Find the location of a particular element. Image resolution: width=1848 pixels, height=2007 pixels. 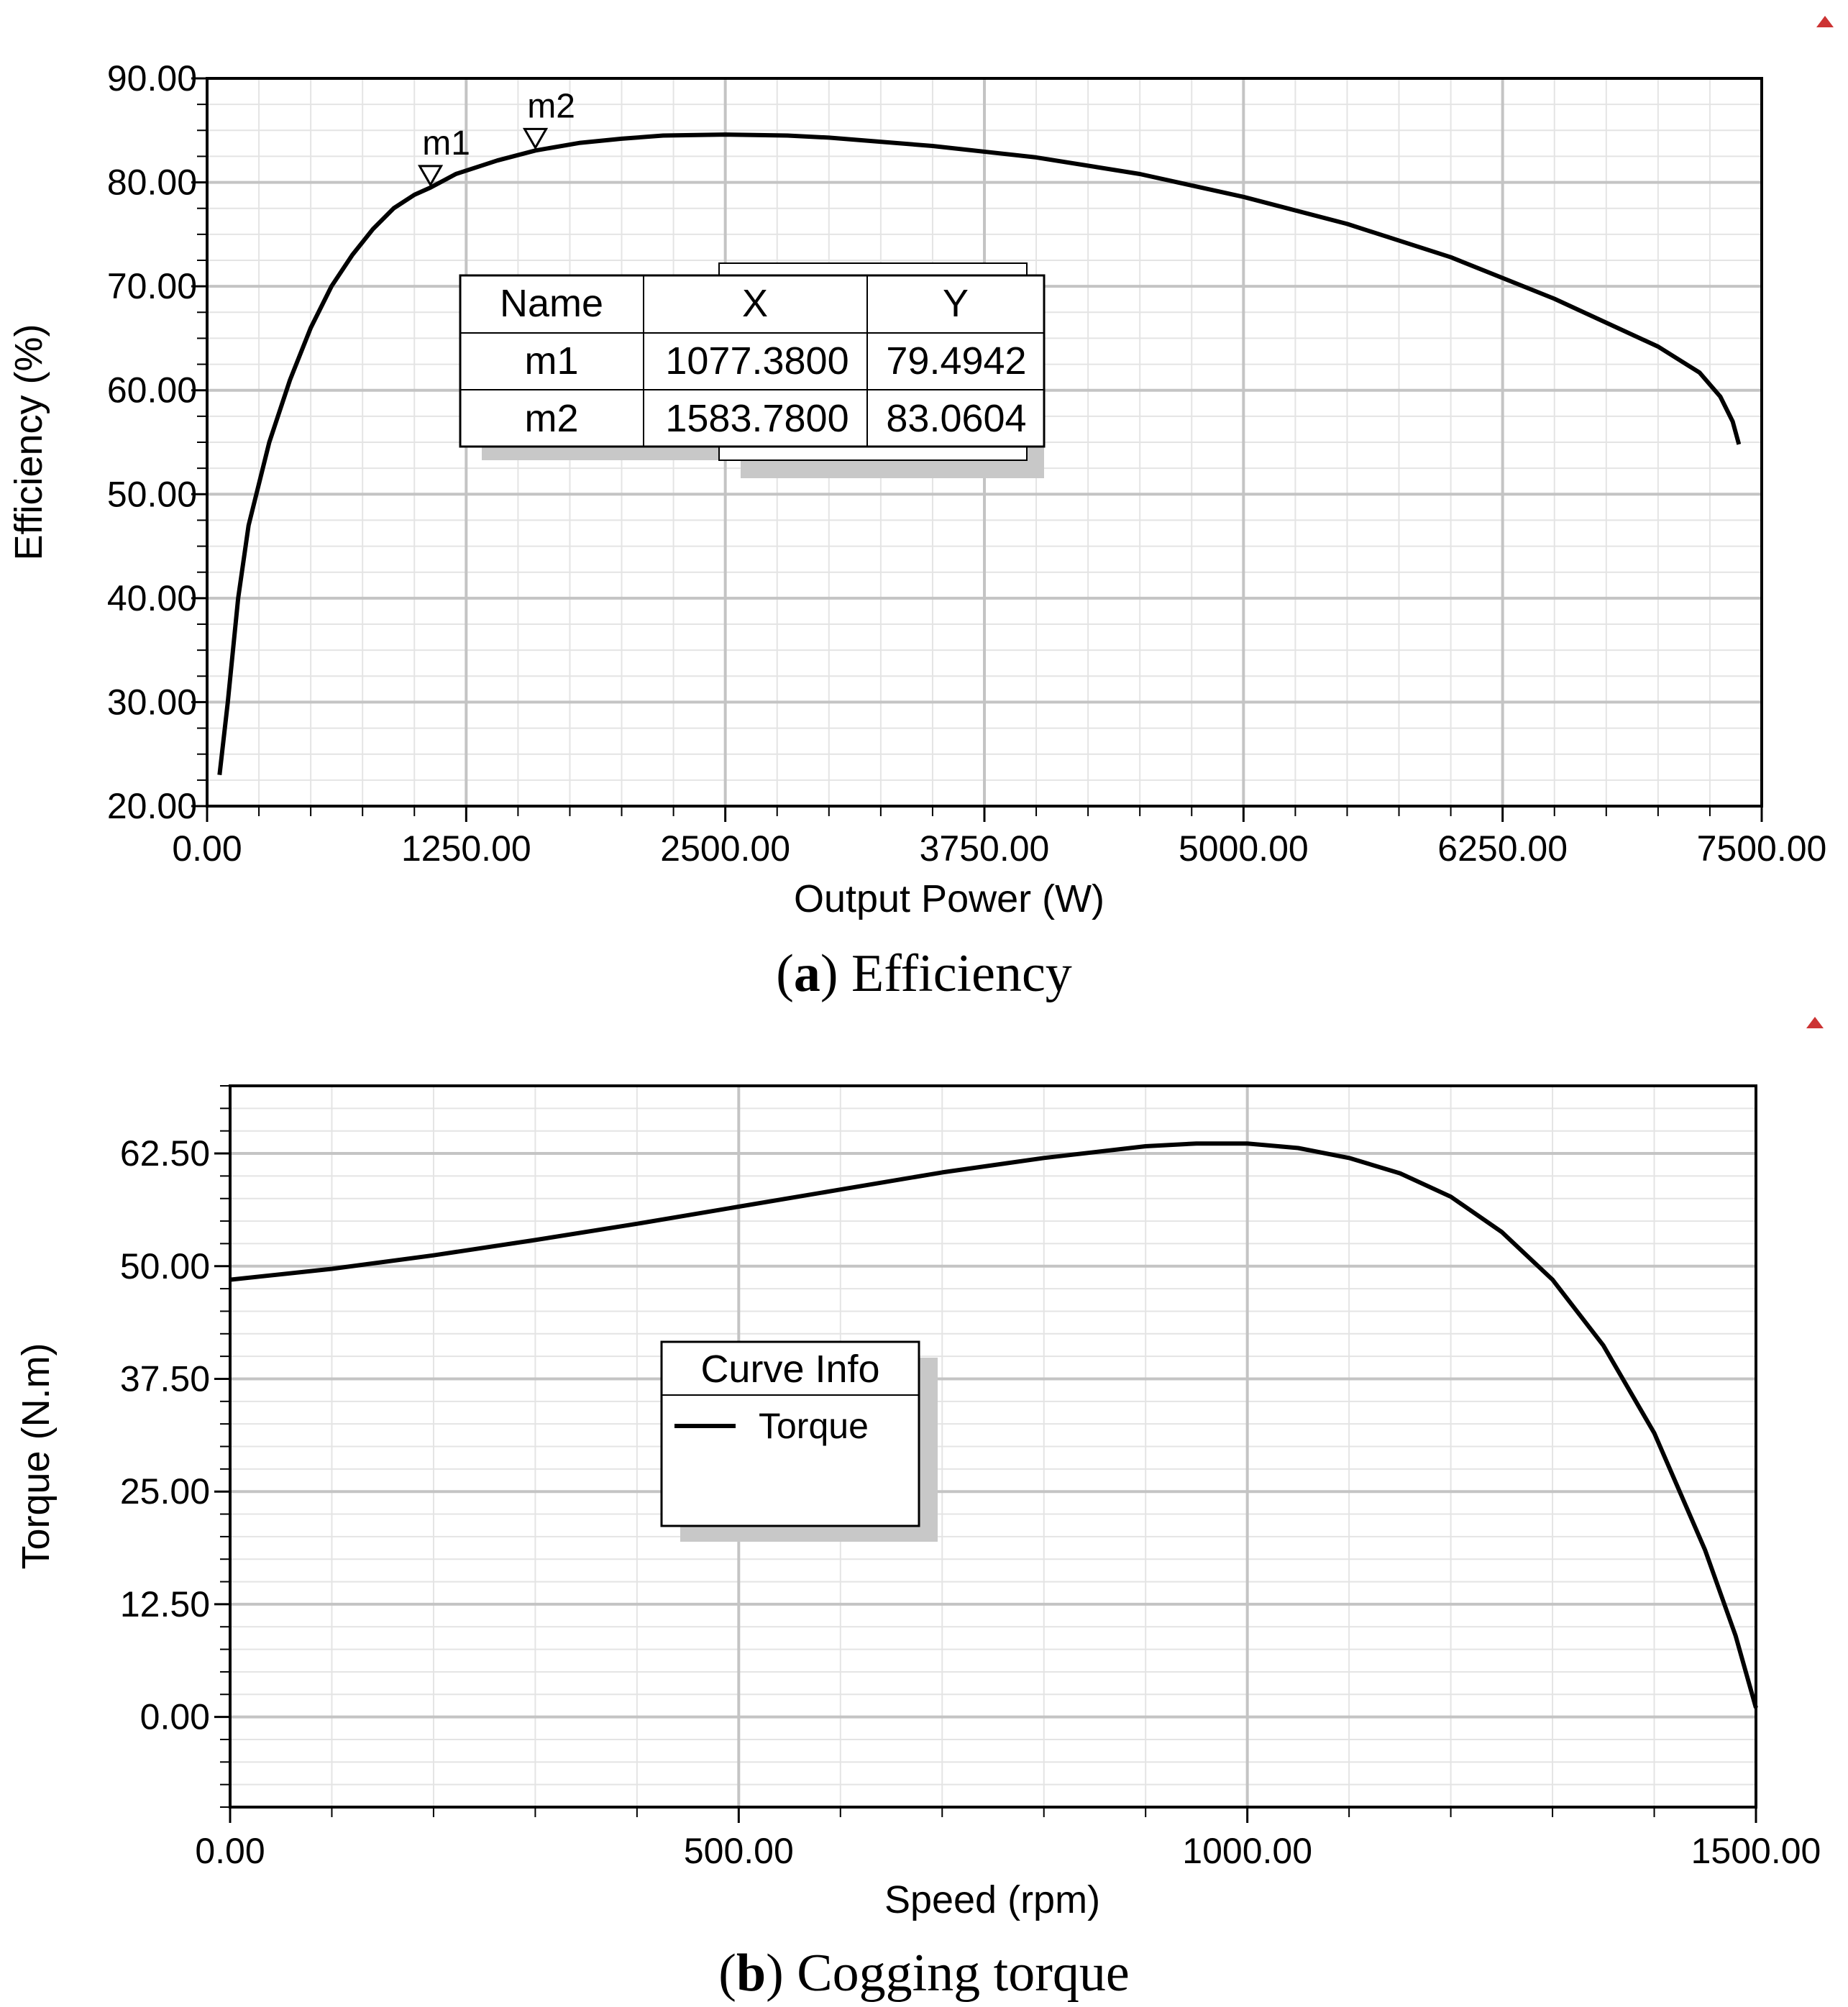

caption-a-text: Efficiency is located at coordinates (955, 974).